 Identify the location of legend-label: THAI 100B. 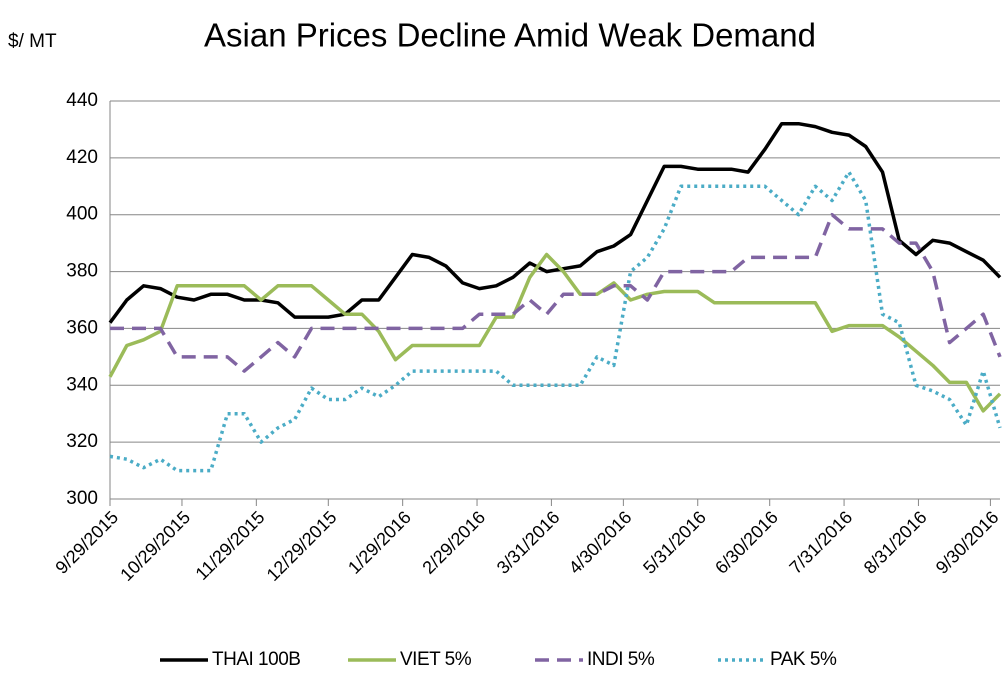
(256, 659).